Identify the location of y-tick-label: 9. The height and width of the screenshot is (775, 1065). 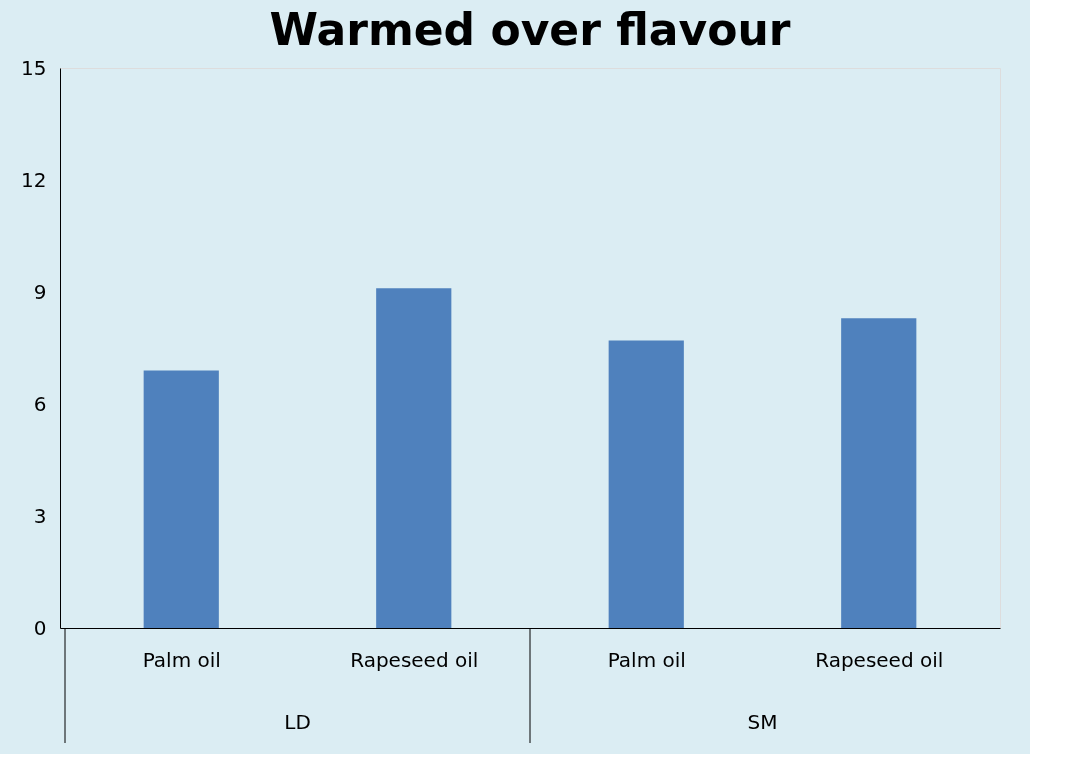
(40, 291).